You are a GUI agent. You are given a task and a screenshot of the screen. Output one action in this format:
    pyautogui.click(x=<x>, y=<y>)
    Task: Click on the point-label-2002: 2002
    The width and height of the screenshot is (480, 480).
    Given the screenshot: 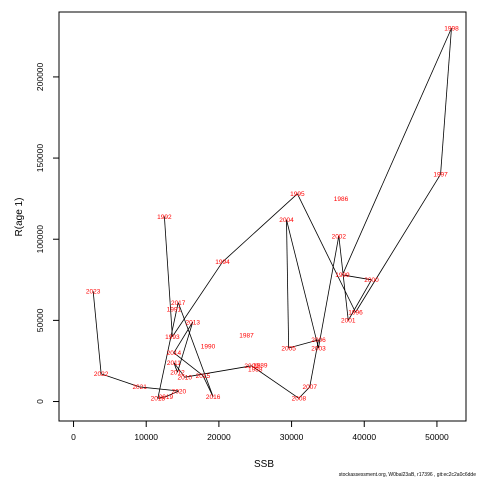 What is the action you would take?
    pyautogui.click(x=339, y=236)
    